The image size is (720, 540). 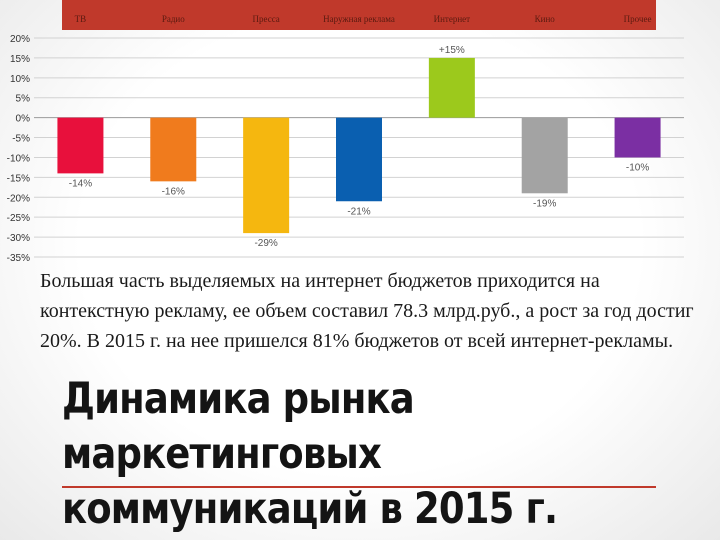 I want to click on slide-title-line-1: Динамика рынка, so click(x=238, y=399).